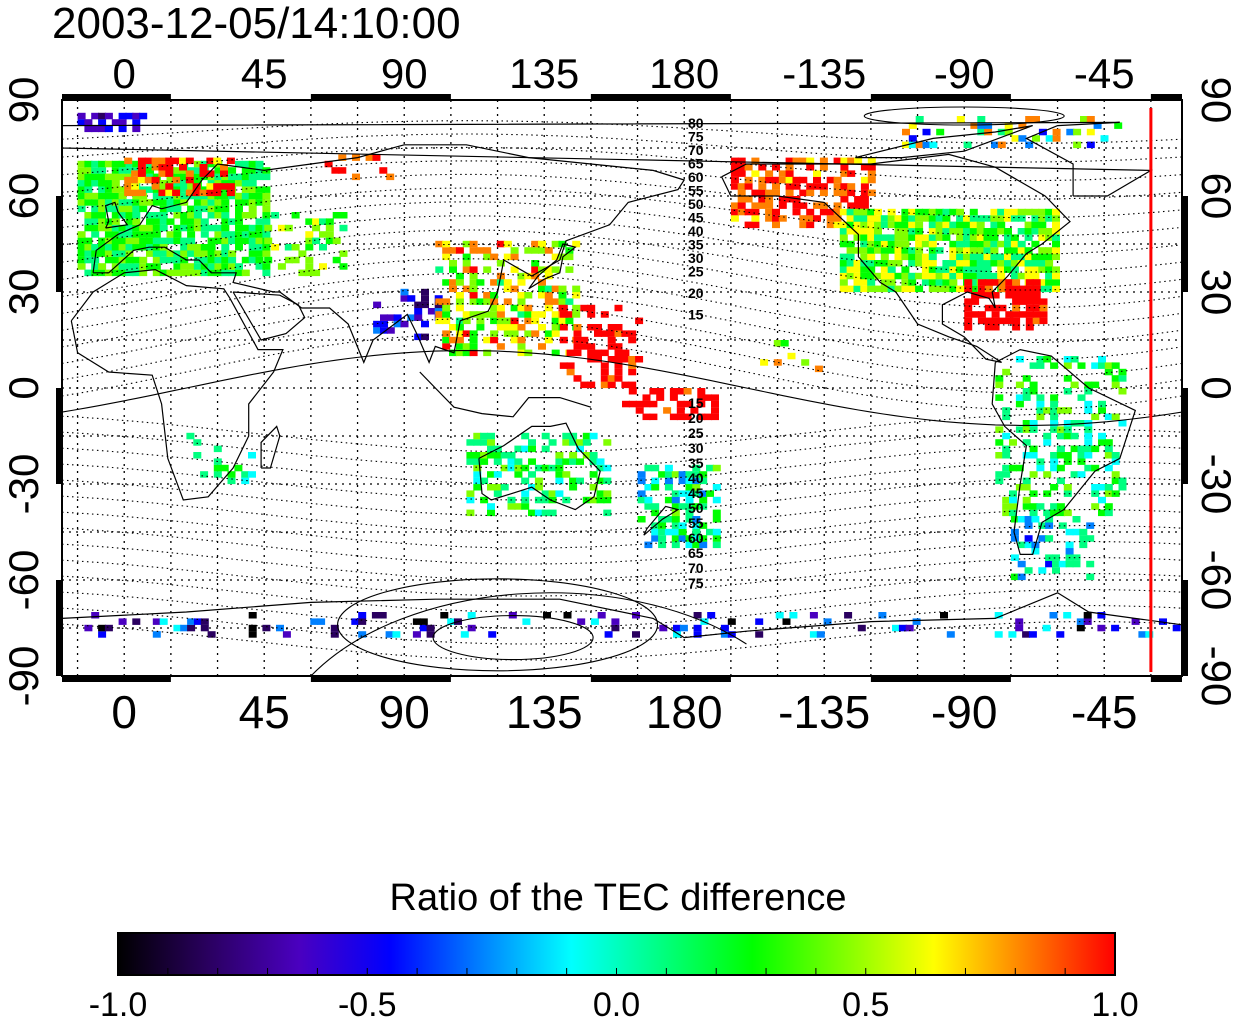 Image resolution: width=1240 pixels, height=1024 pixels. What do you see at coordinates (696, 150) in the screenshot?
I see `mag-lat-label-north: 70` at bounding box center [696, 150].